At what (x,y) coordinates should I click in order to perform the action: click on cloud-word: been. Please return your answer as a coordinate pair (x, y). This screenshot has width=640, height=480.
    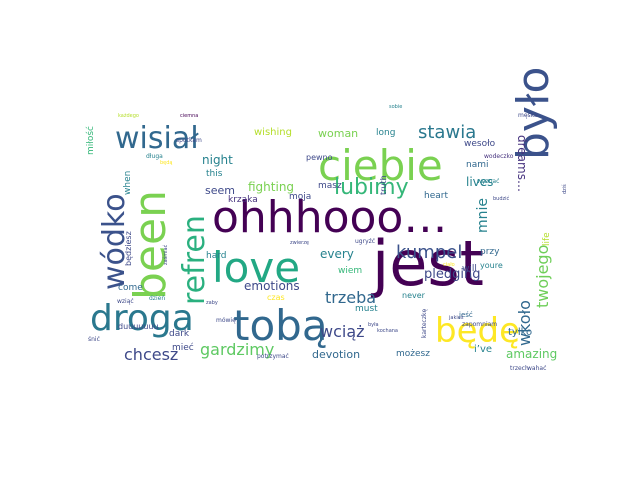
    Looking at the image, I should click on (150, 245).